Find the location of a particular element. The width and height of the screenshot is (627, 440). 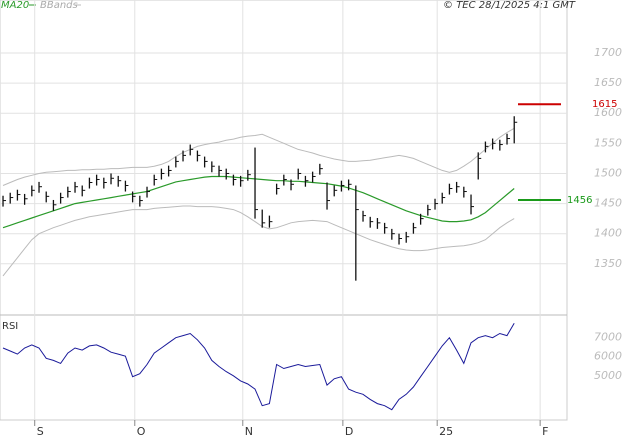

y-tick-label: 1400 is located at coordinates (608, 233).